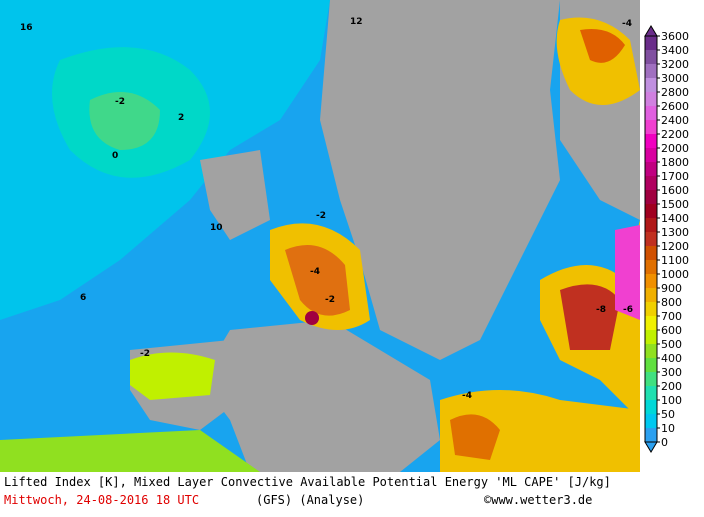  I want to click on colorbar-label: 1500, so click(675, 204).